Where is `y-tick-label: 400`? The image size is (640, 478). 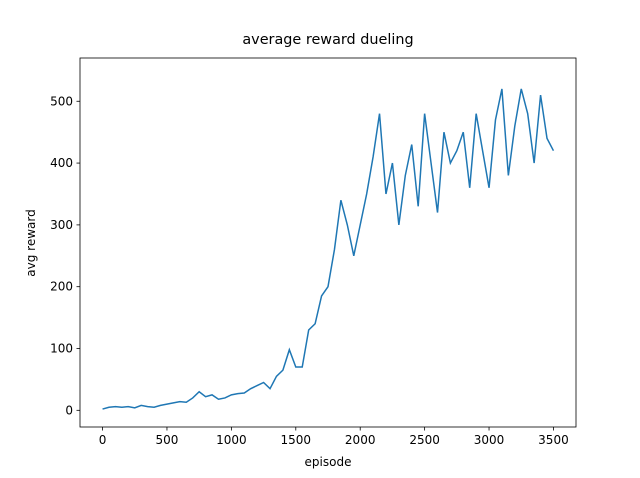 y-tick-label: 400 is located at coordinates (61, 163).